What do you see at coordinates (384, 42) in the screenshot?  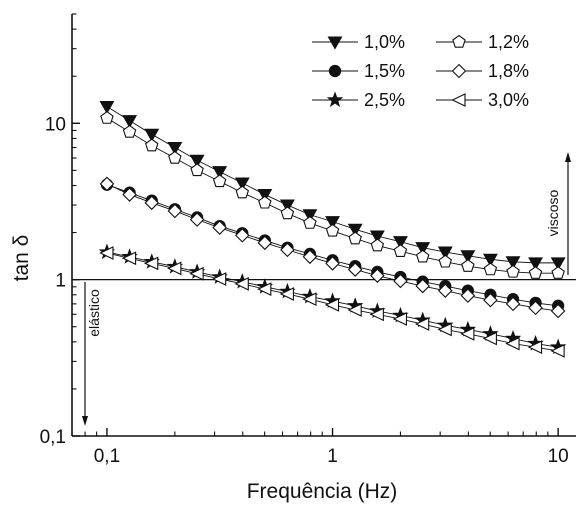 I see `legend-label: 1,0%` at bounding box center [384, 42].